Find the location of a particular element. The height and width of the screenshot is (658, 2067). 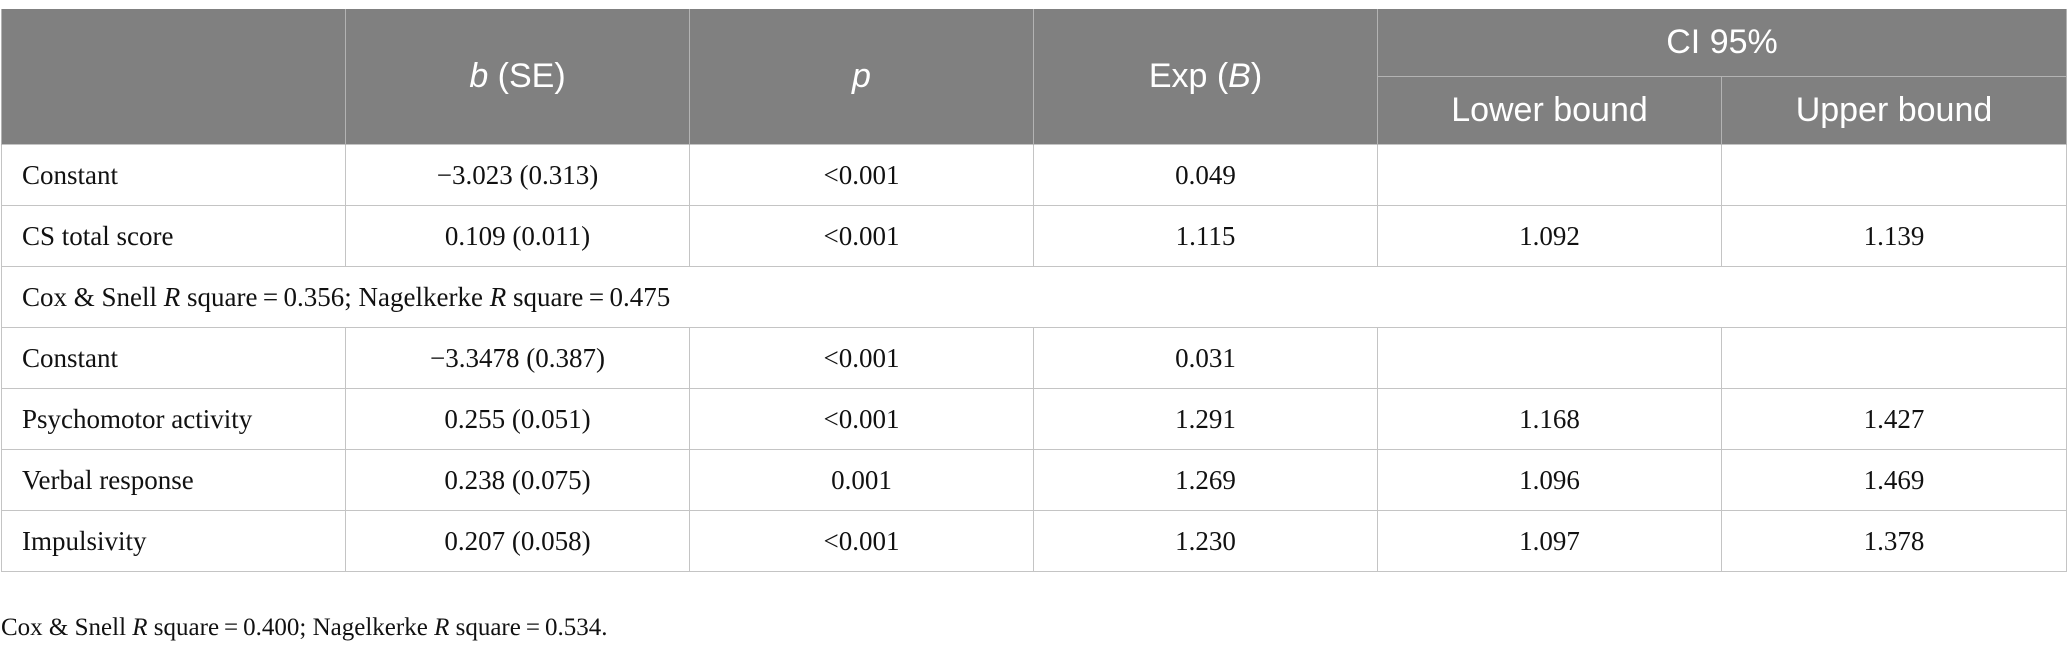

cell-upper: 1.427 is located at coordinates (1894, 419).